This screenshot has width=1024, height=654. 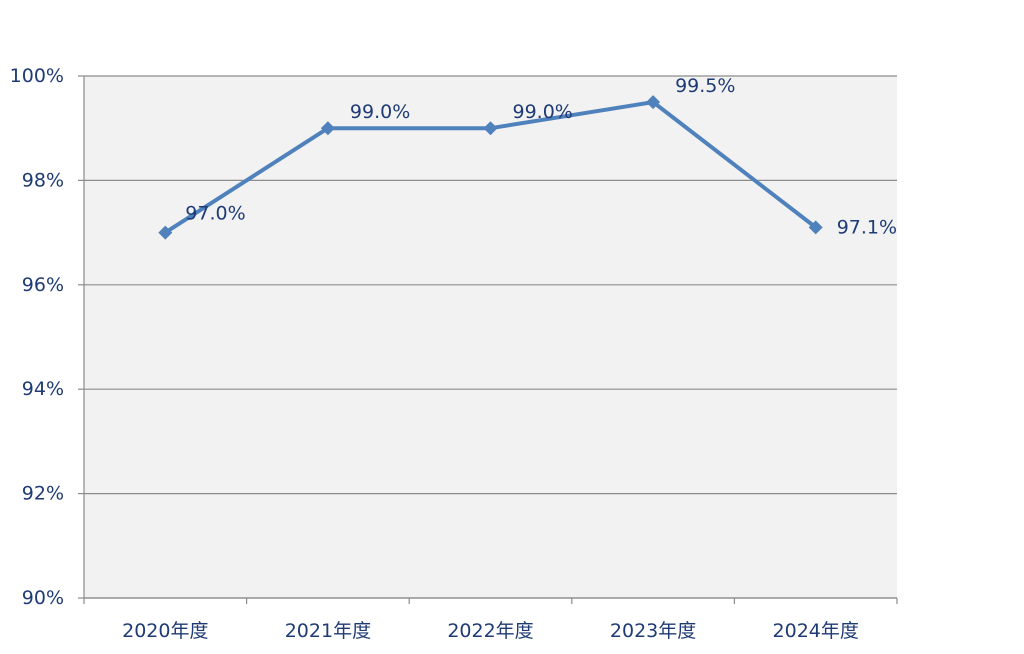 What do you see at coordinates (37, 337) in the screenshot?
I see `y-tick-labels: 90% 92% 94% 96% 98% 100%` at bounding box center [37, 337].